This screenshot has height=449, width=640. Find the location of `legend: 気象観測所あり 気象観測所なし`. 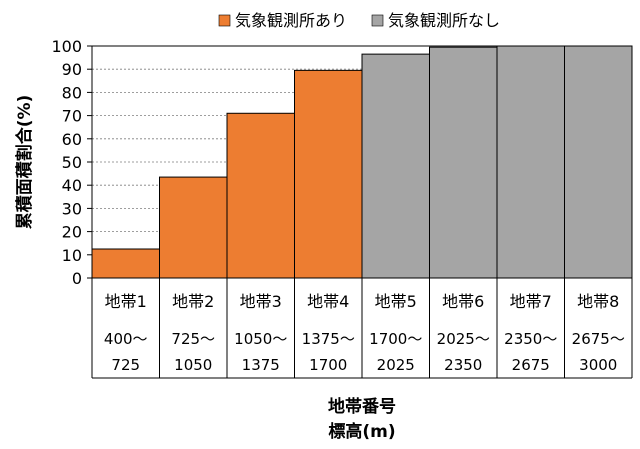

legend: 気象観測所あり 気象観測所なし is located at coordinates (359, 20).